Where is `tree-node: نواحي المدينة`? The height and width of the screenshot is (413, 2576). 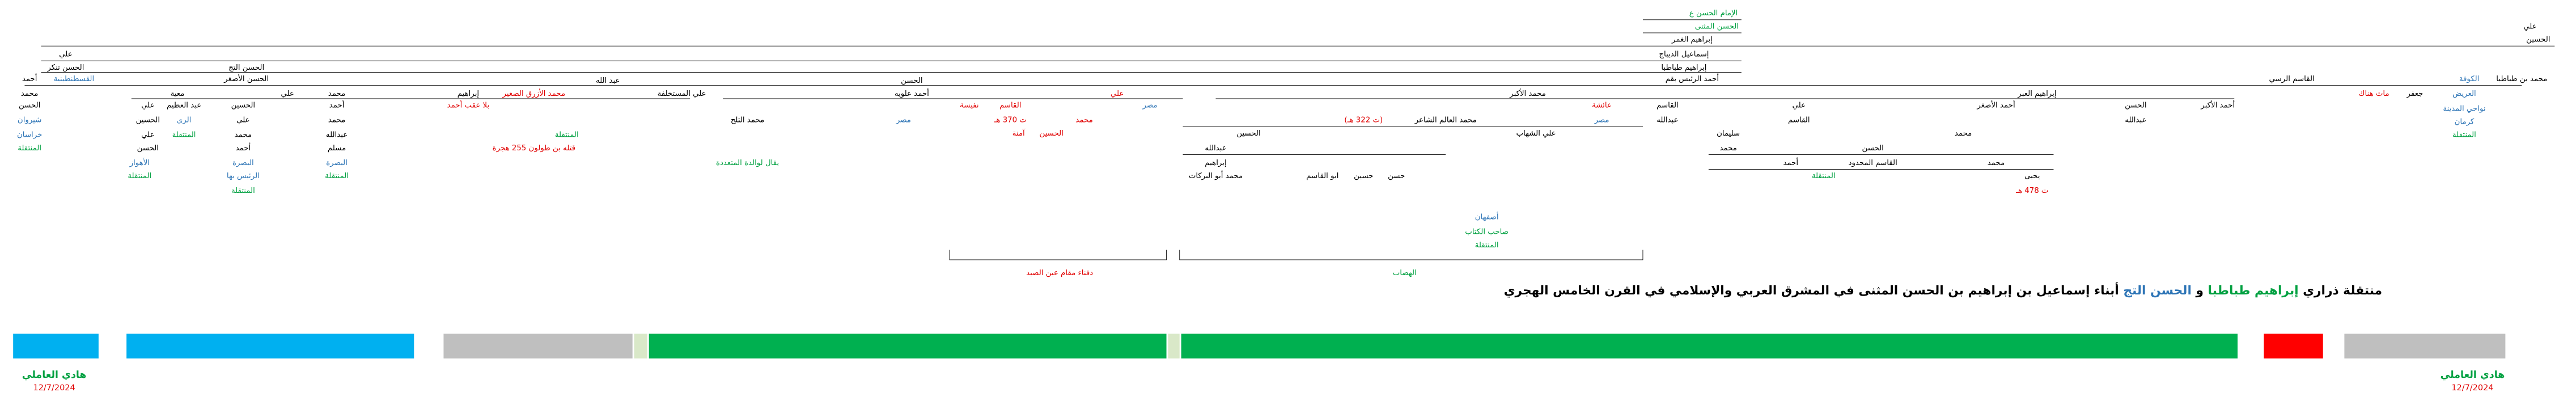
tree-node: نواحي المدينة is located at coordinates (2464, 108).